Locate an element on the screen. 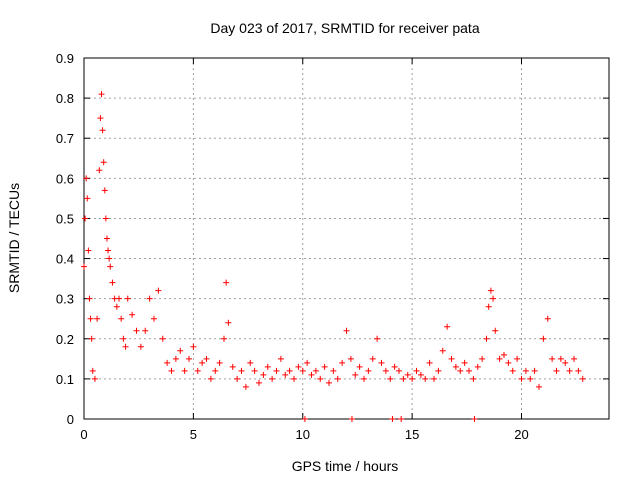 Image resolution: width=640 pixels, height=480 pixels. y-tick-label: 0.7 is located at coordinates (65, 138).